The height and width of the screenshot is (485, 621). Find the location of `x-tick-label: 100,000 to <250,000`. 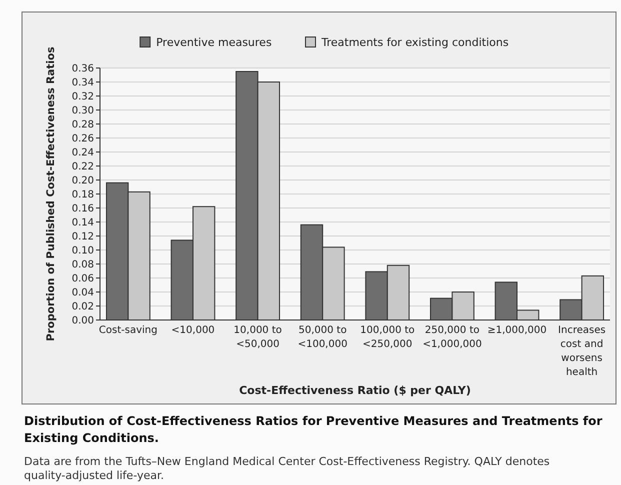

x-tick-label: 100,000 to <250,000 is located at coordinates (387, 337).